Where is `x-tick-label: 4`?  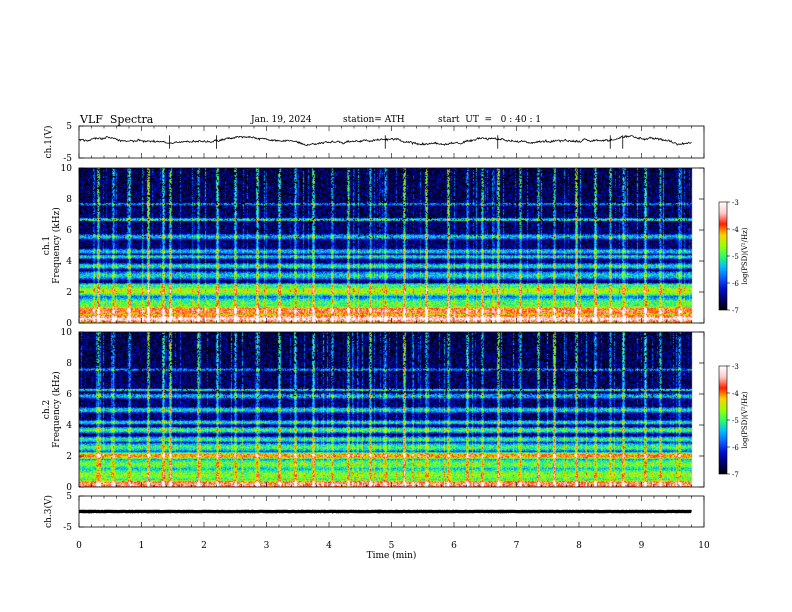 x-tick-label: 4 is located at coordinates (329, 546).